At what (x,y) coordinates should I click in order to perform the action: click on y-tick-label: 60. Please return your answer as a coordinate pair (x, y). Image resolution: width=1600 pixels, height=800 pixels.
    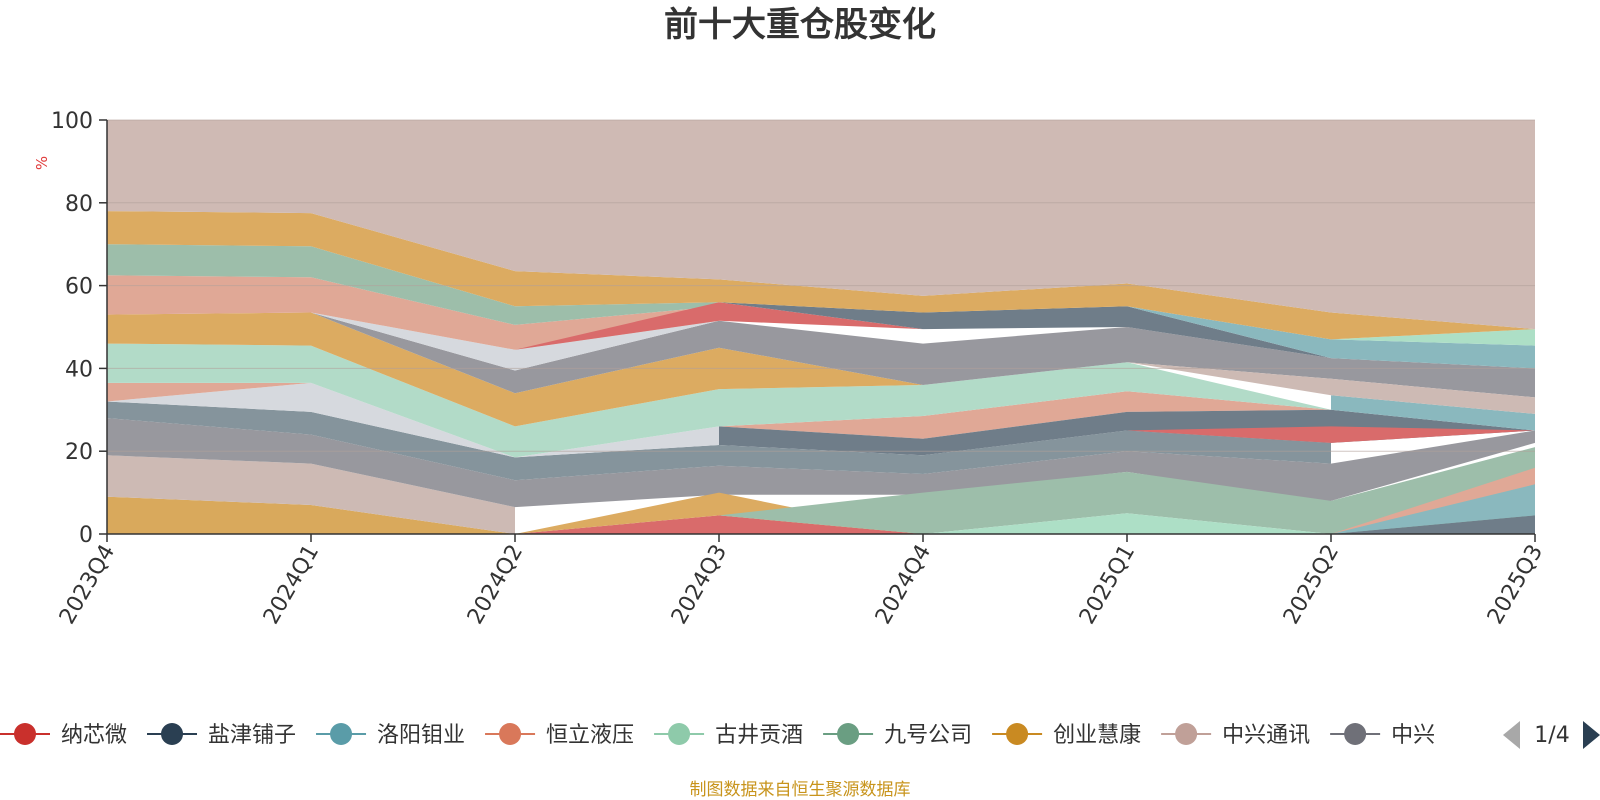
    Looking at the image, I should click on (79, 287).